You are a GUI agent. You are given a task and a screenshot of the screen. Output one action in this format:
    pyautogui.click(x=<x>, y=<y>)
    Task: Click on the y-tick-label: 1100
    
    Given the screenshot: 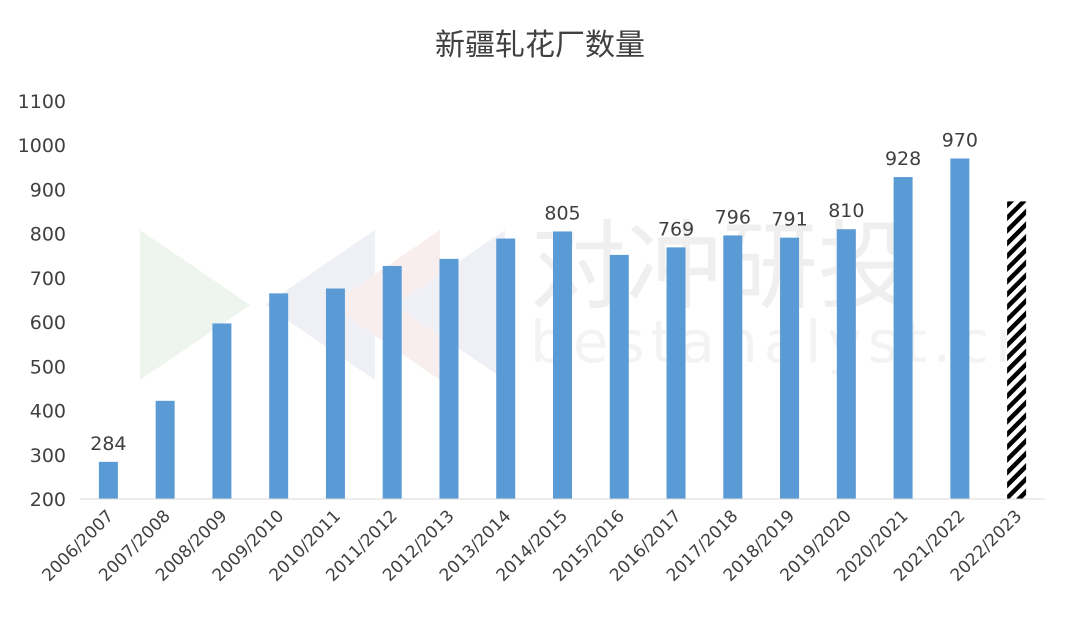 What is the action you would take?
    pyautogui.click(x=42, y=102)
    